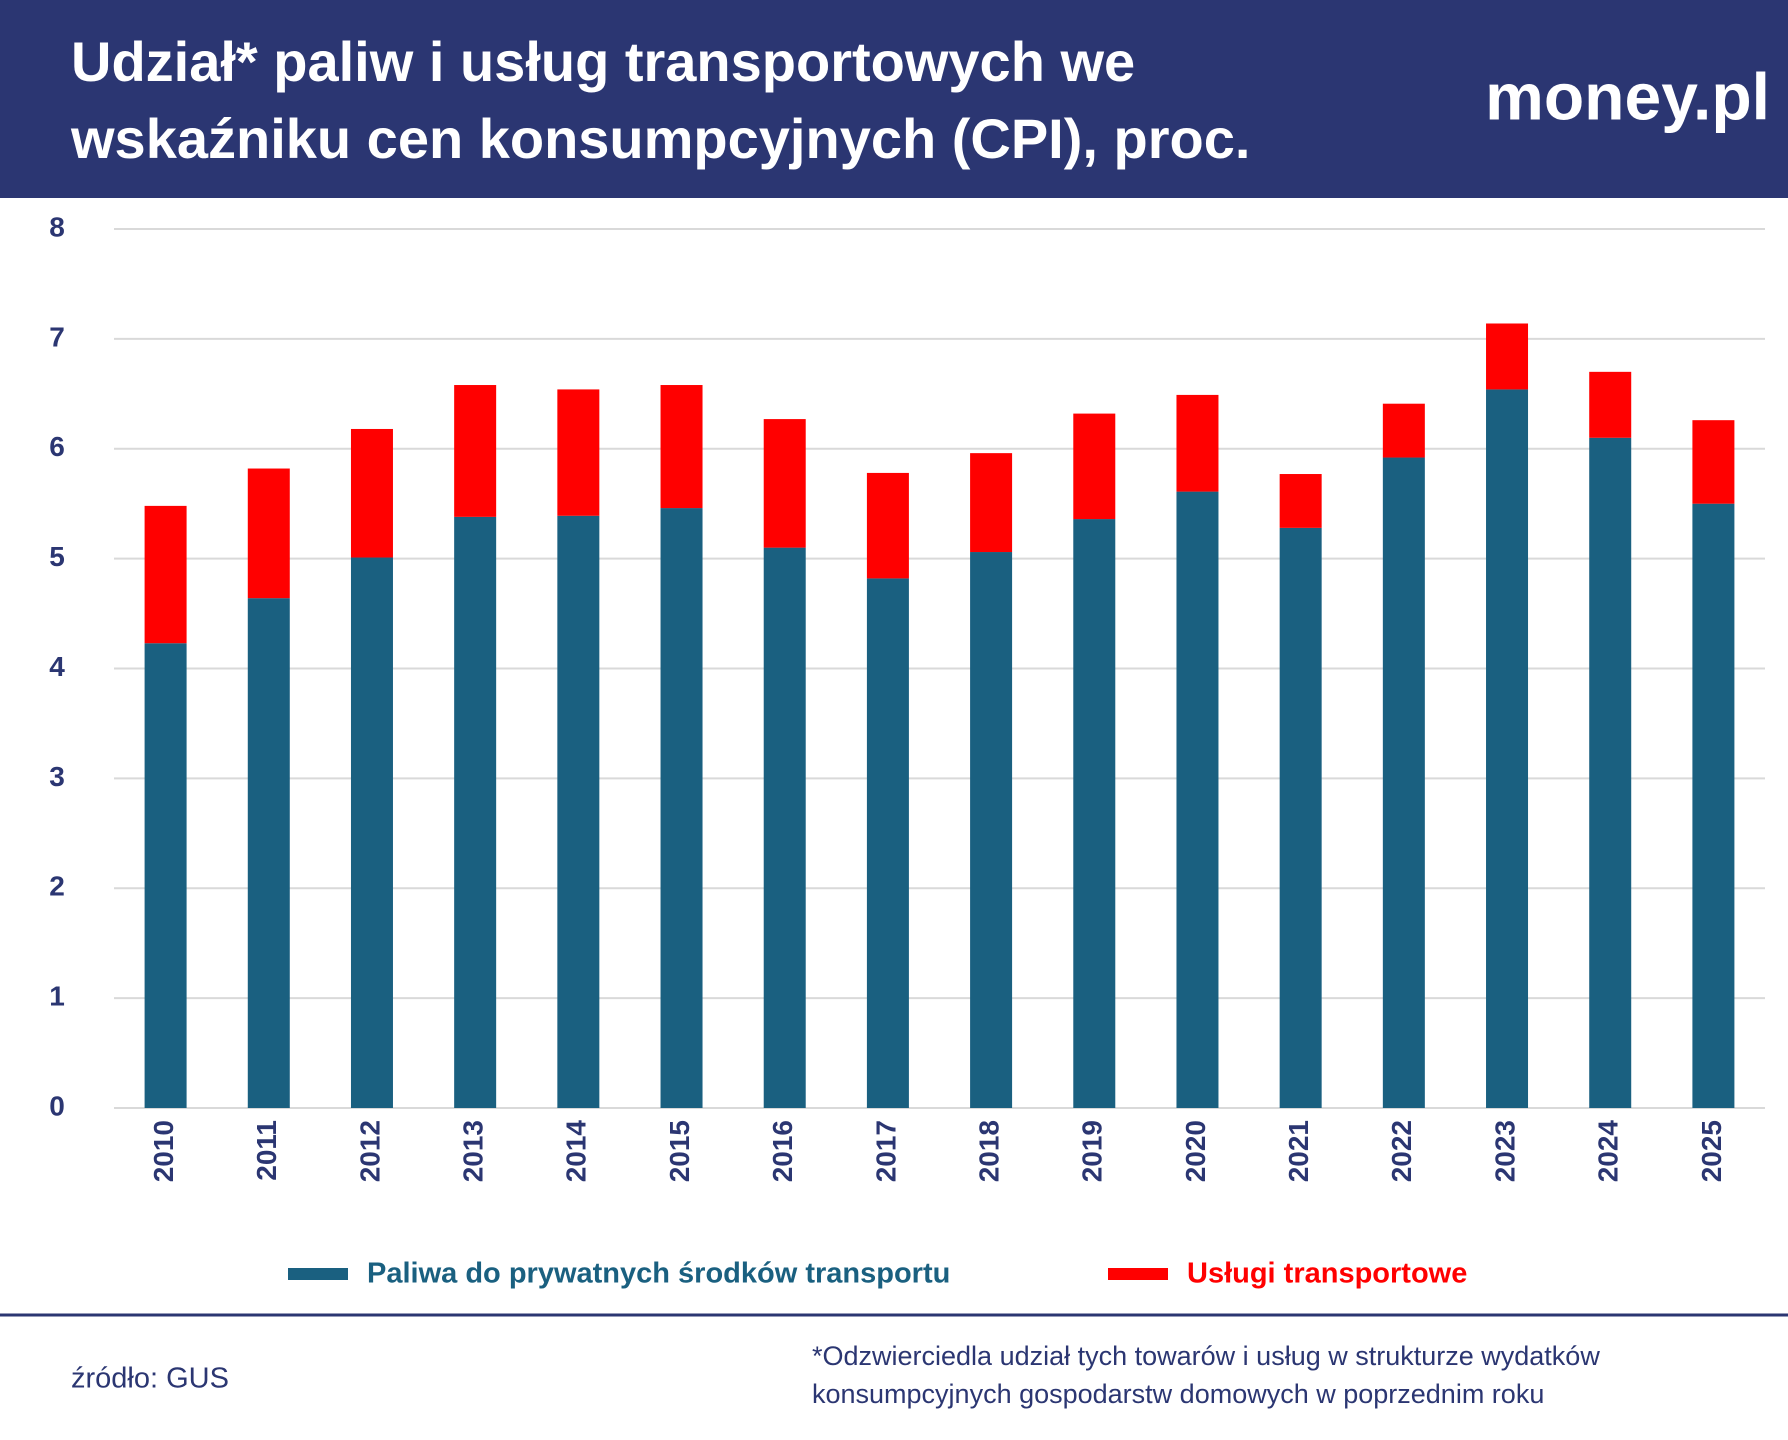  Describe the element at coordinates (1608, 1151) in the screenshot. I see `x-tick-label: 2024` at that location.